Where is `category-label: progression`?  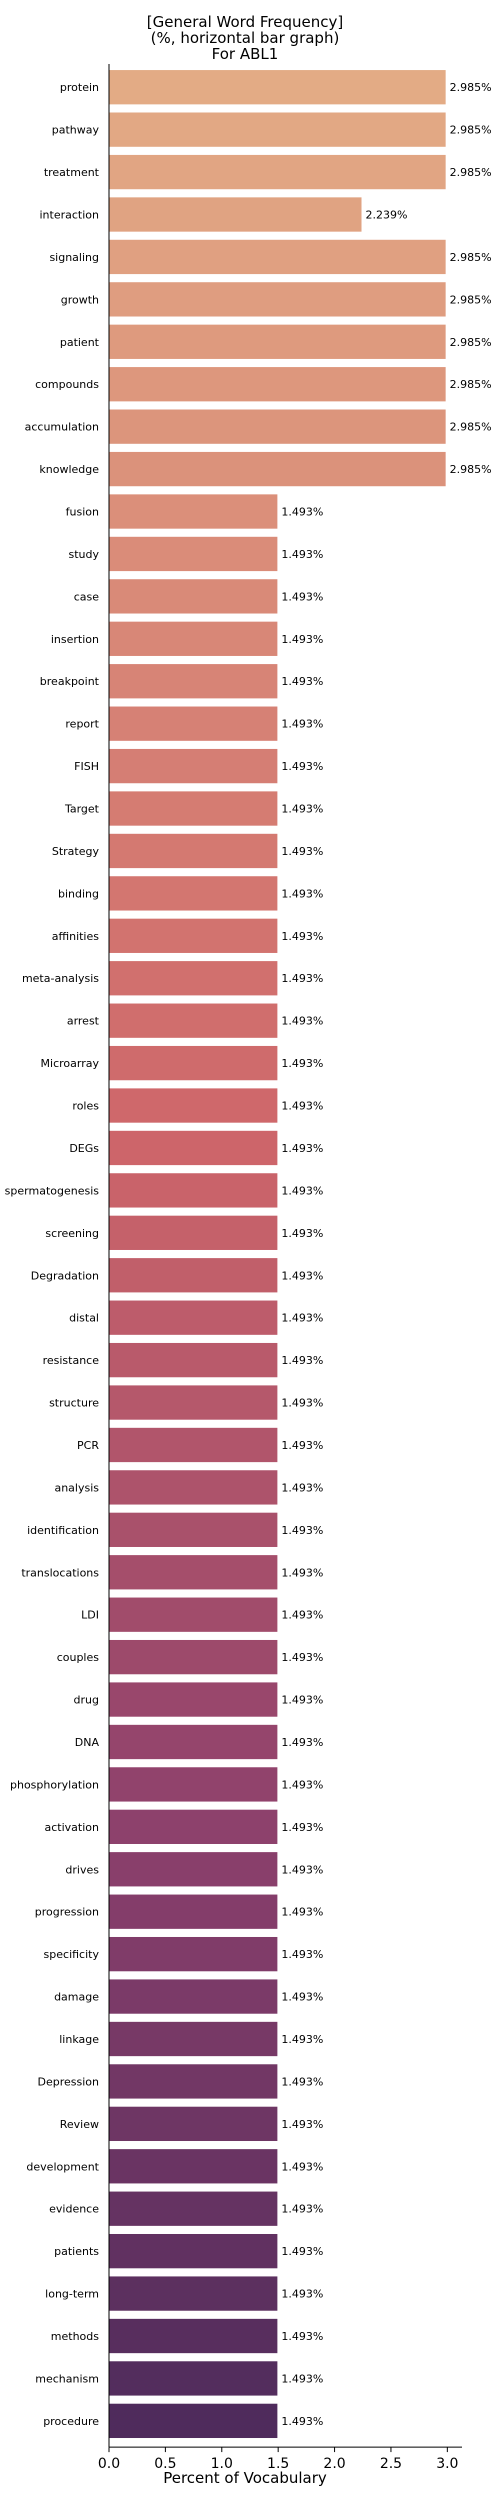 category-label: progression is located at coordinates (67, 1912).